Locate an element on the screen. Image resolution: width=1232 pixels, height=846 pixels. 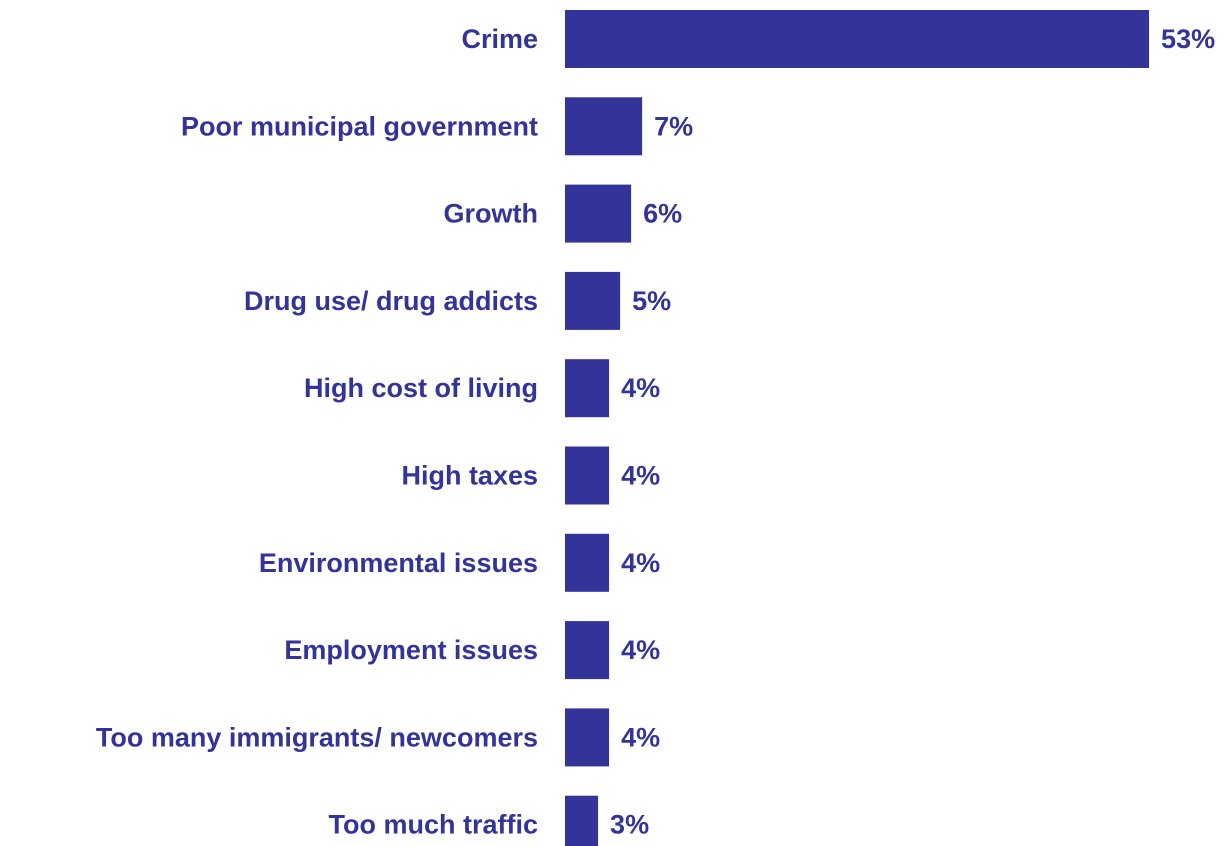
category-label-growth: Growth is located at coordinates (491, 214).